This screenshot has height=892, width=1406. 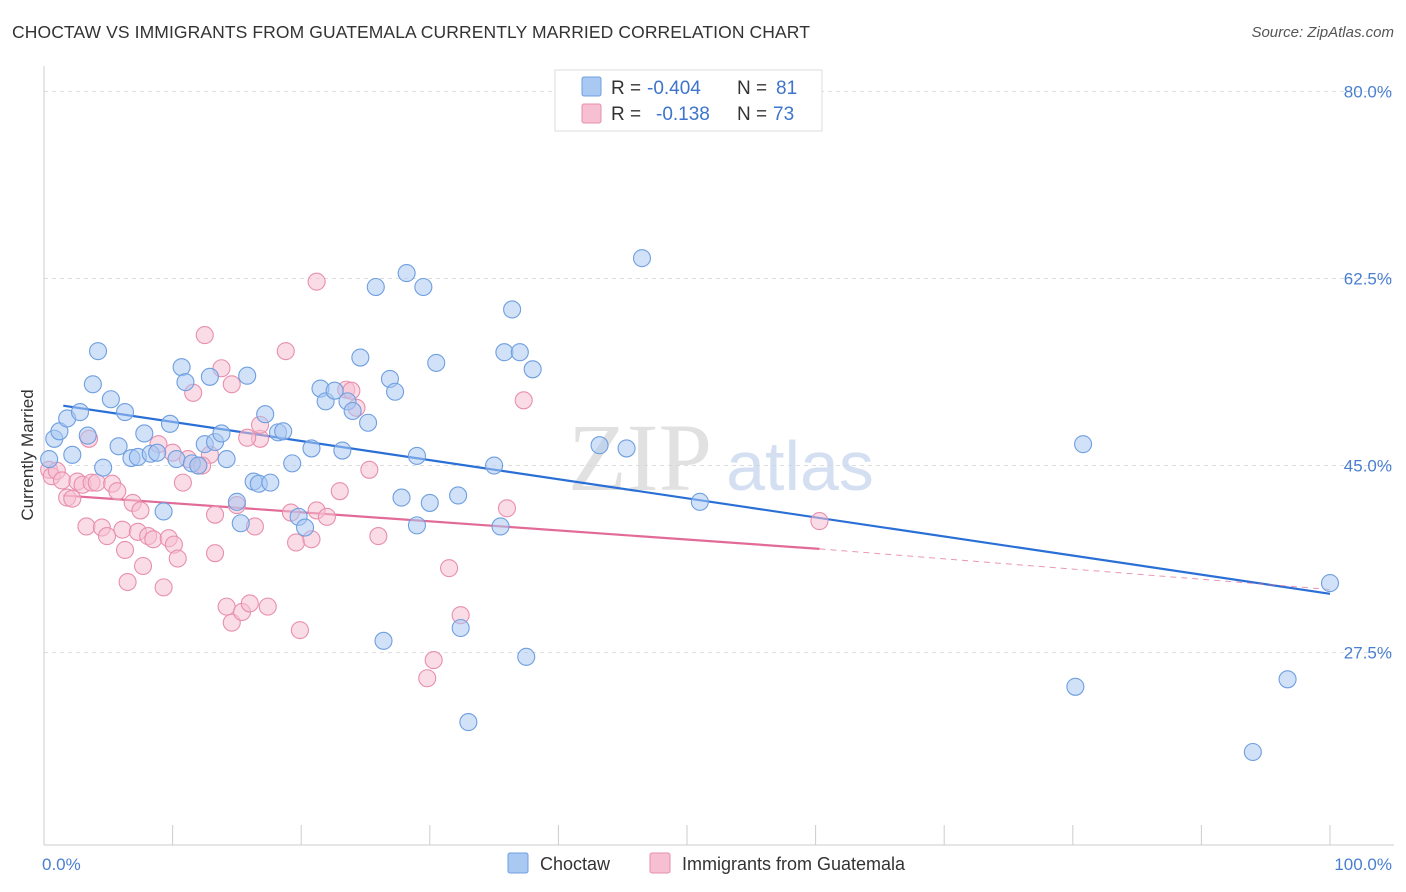 What do you see at coordinates (518, 863) in the screenshot?
I see `bottom-legend-swatch-choctaw` at bounding box center [518, 863].